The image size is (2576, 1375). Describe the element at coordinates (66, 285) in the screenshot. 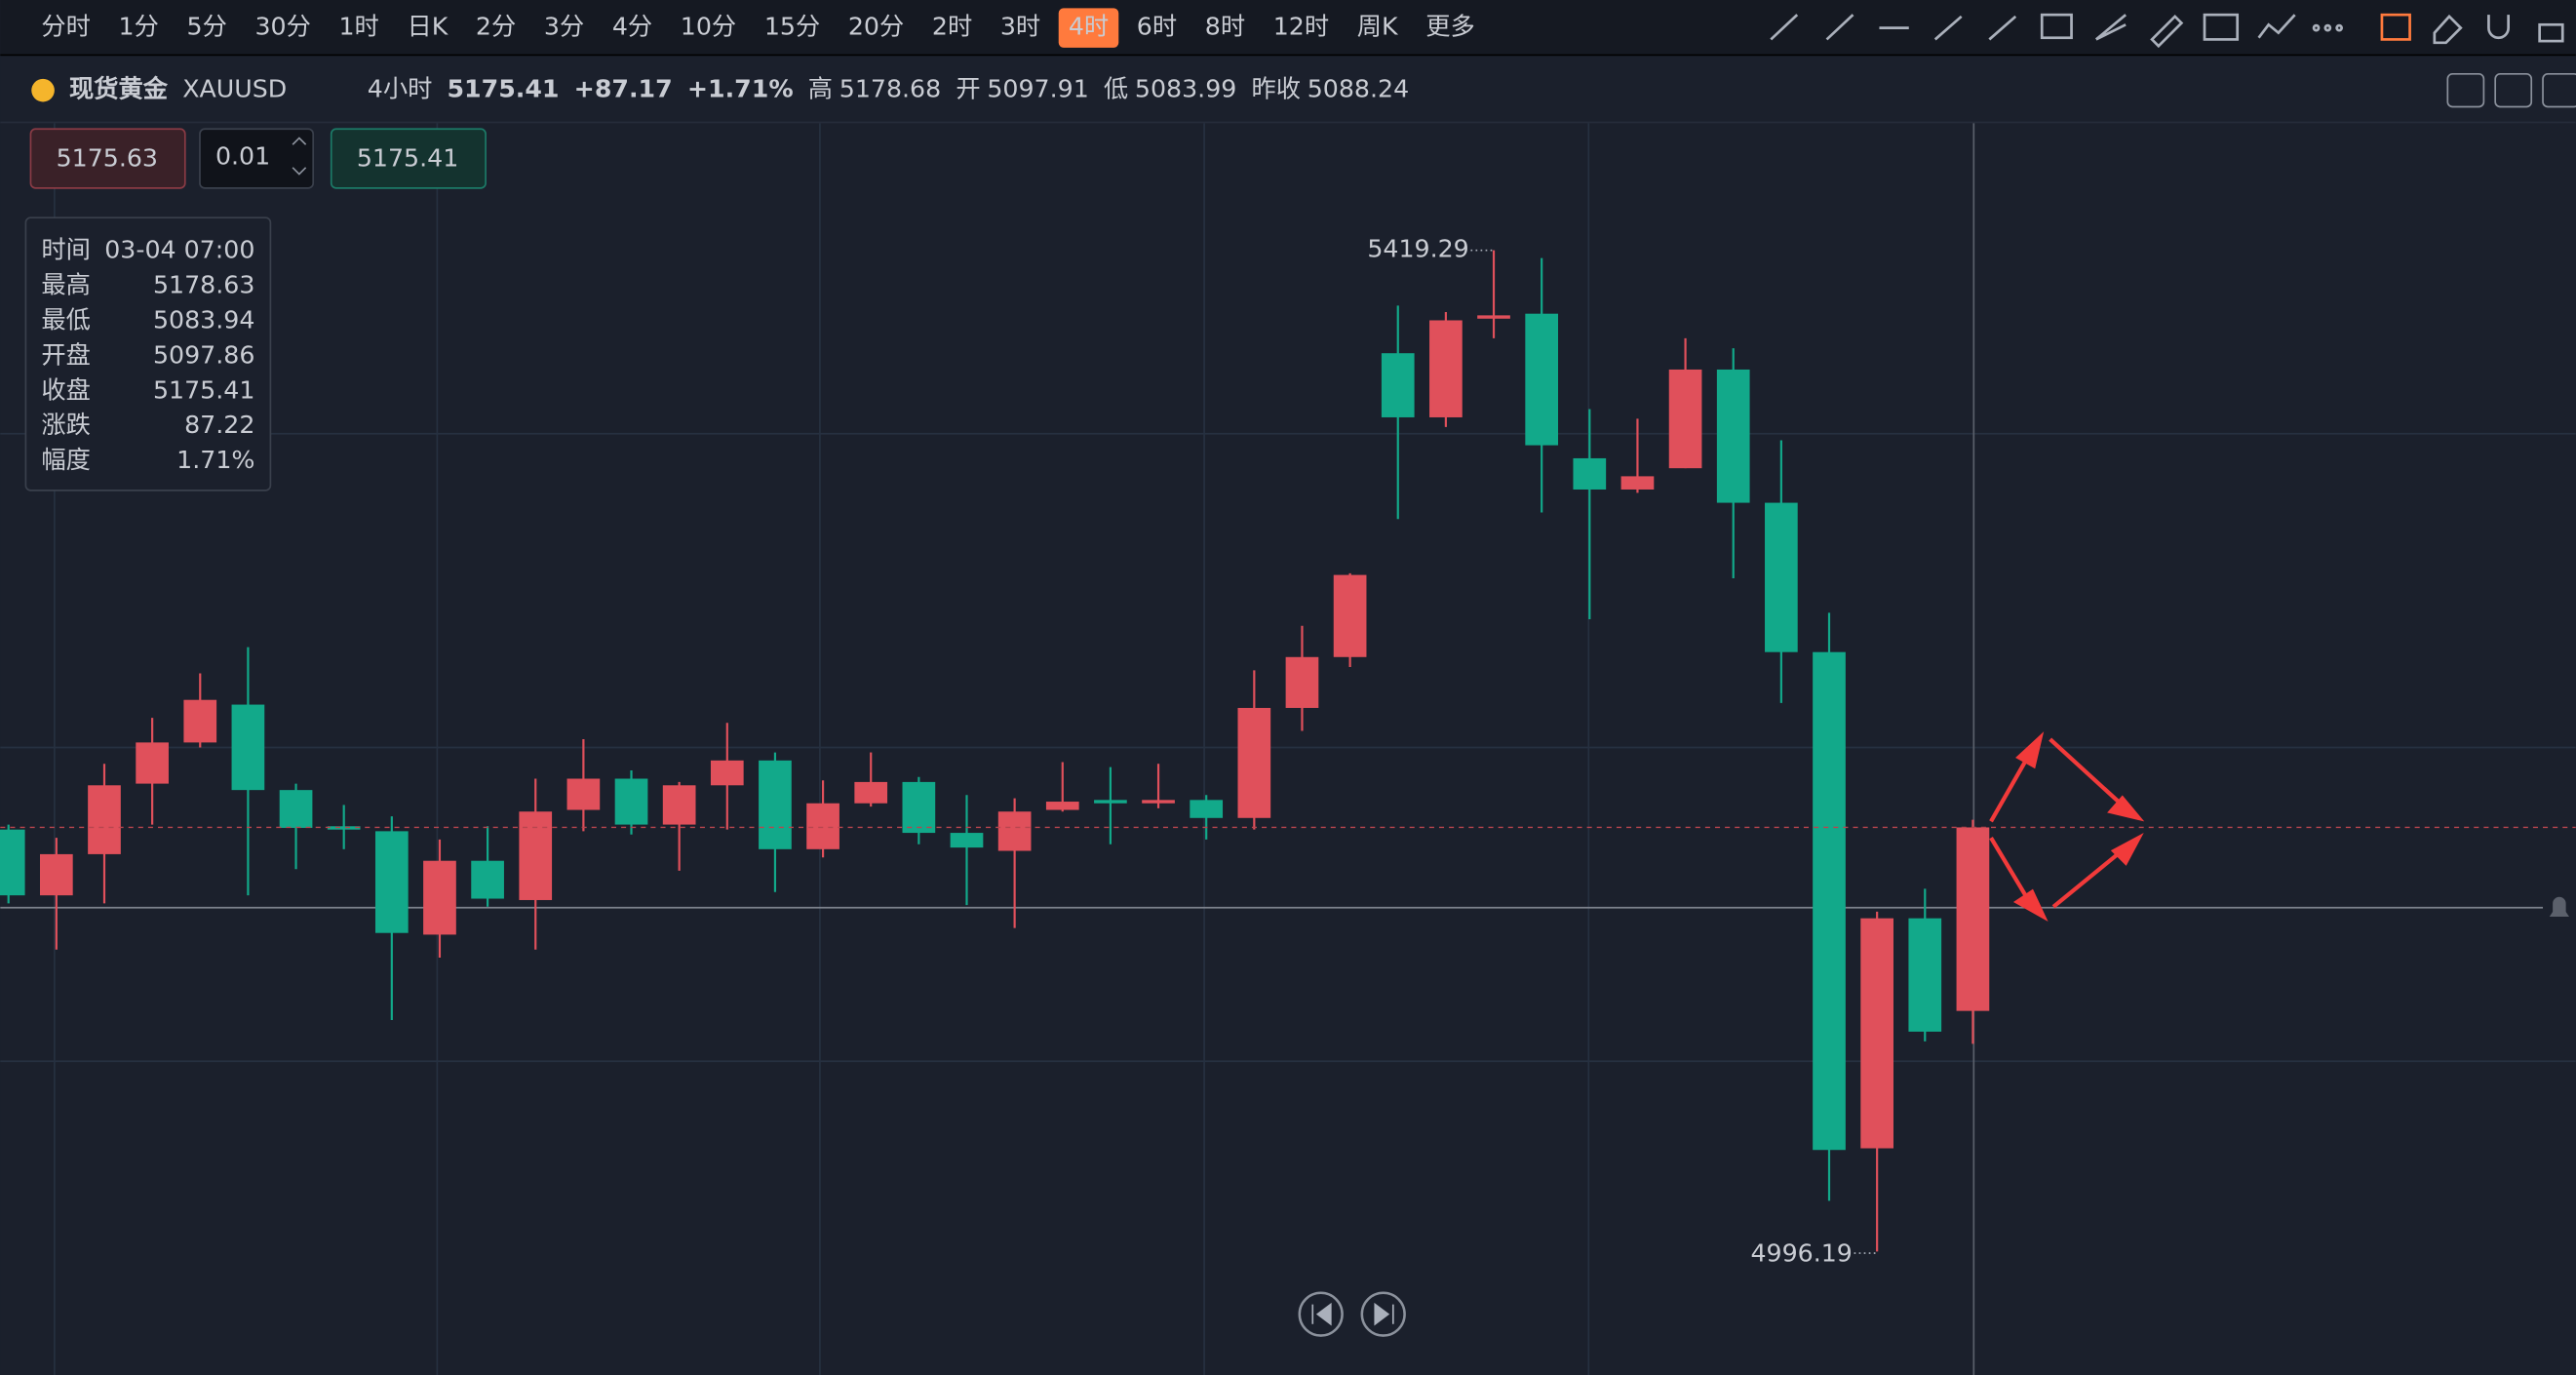

I see `tooltip-label: 最高` at that location.